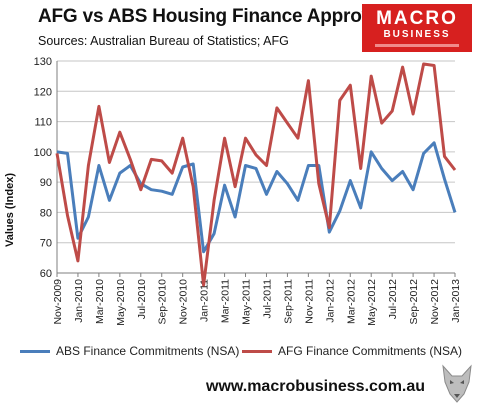  I want to click on x-tick-Jul-2012: Jul-2012, so click(393, 299).